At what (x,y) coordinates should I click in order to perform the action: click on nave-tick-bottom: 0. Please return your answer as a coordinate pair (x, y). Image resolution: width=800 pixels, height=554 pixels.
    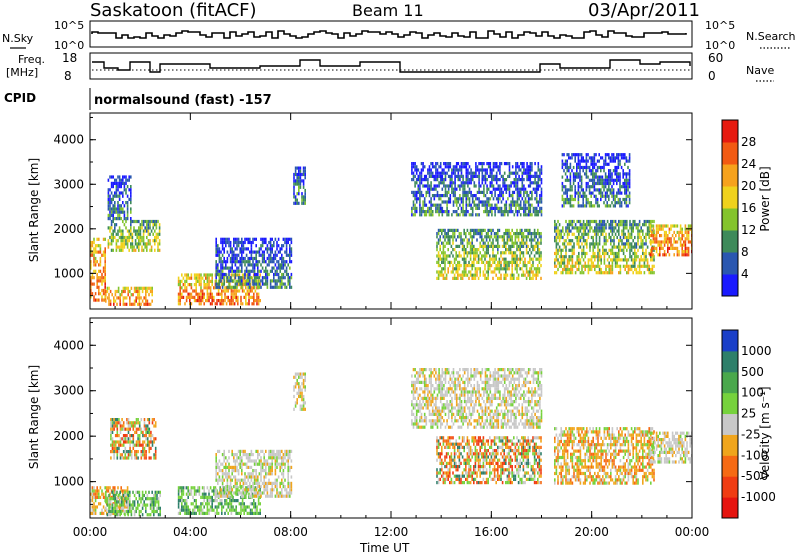
    Looking at the image, I should click on (712, 76).